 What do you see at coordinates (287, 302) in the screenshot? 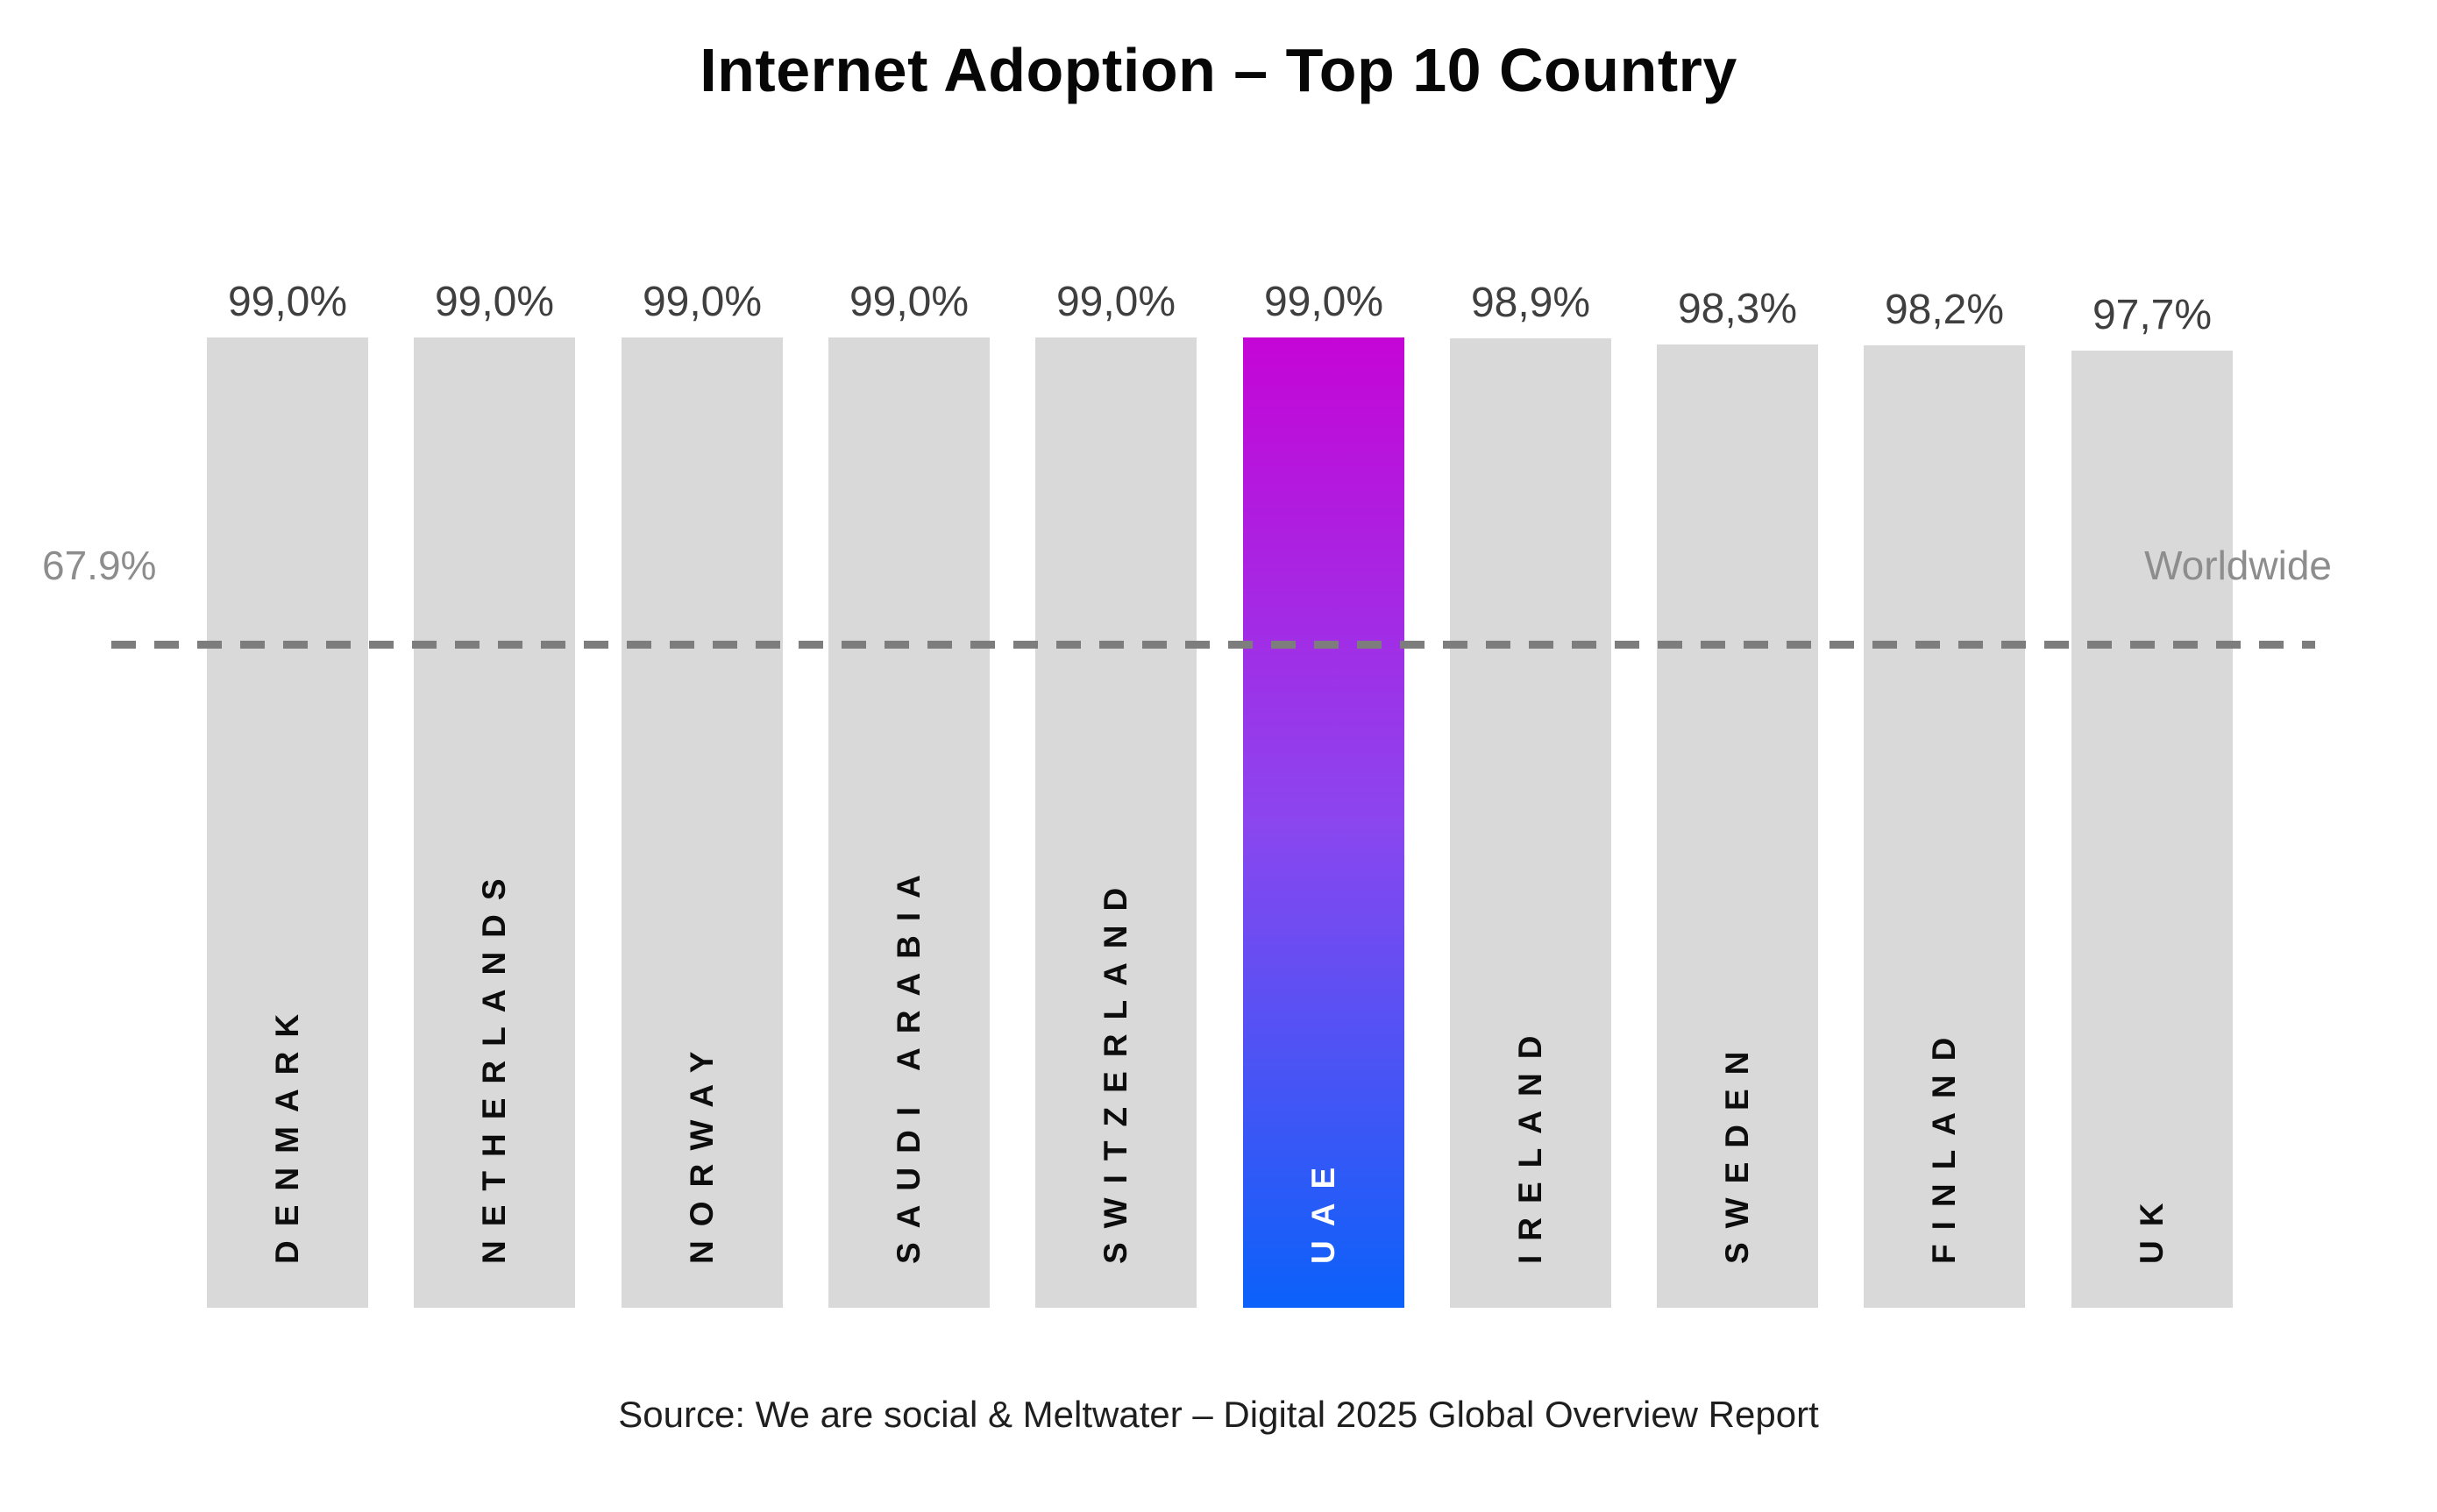
I see `value-label-denmark: 99,0%` at bounding box center [287, 302].